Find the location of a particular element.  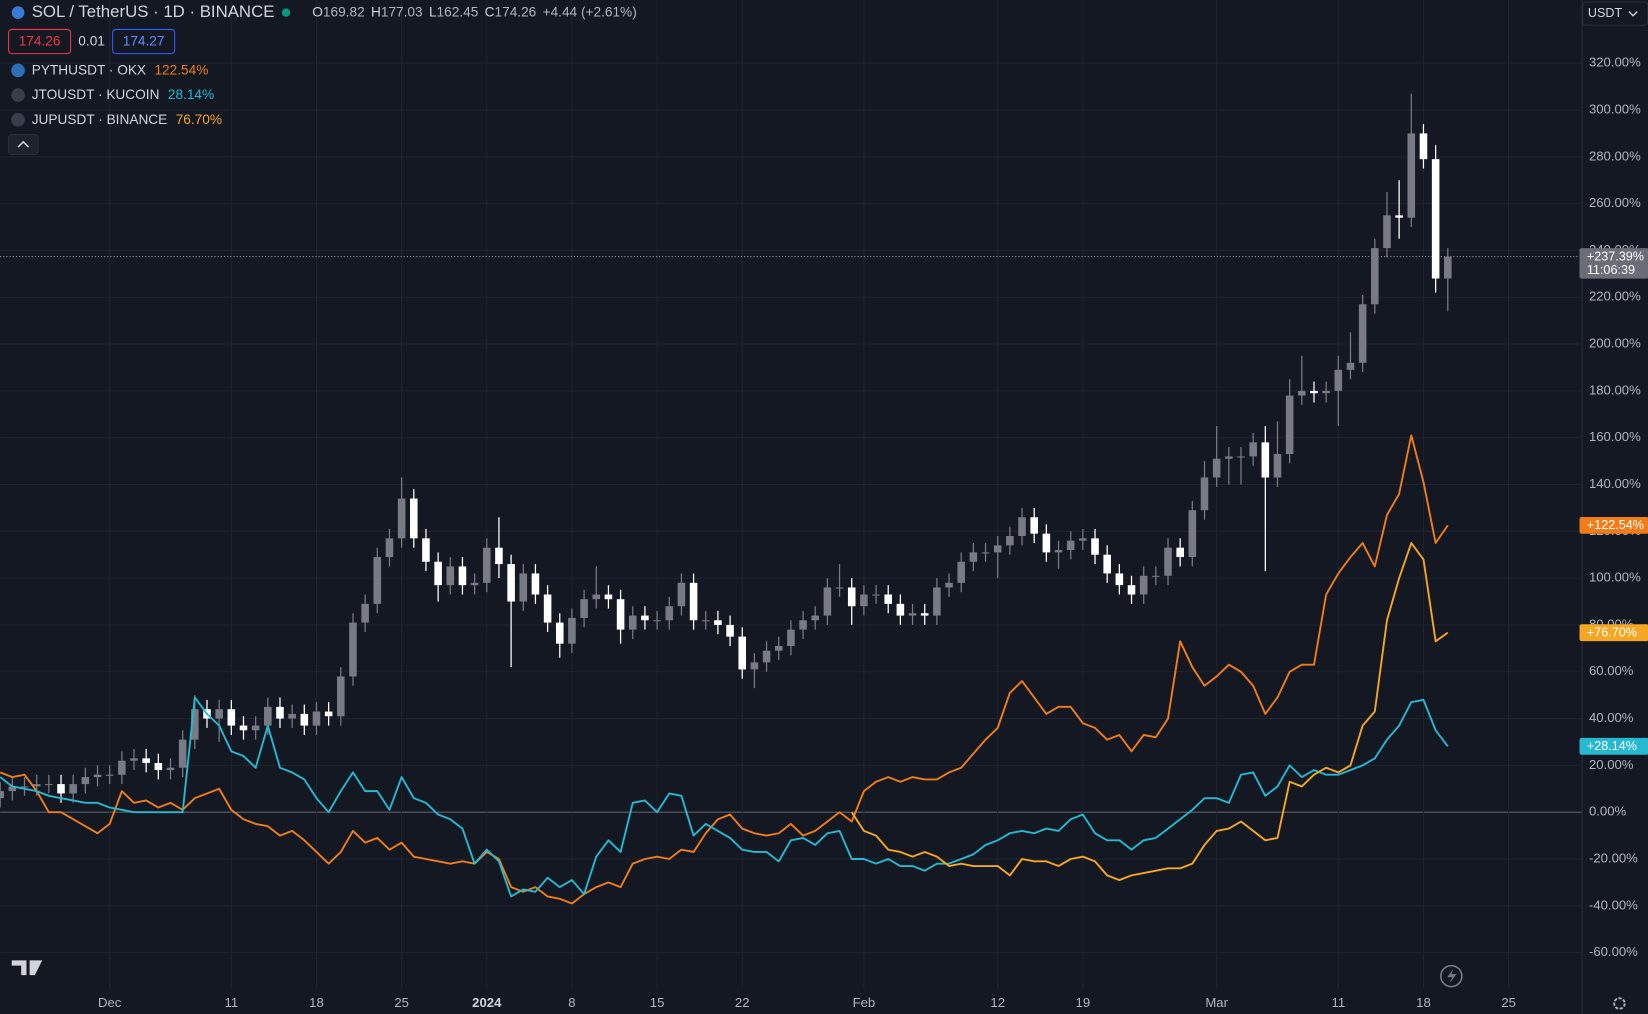

legend-entry: JTOUSDT · KUCOIN 28.14% is located at coordinates (123, 94).